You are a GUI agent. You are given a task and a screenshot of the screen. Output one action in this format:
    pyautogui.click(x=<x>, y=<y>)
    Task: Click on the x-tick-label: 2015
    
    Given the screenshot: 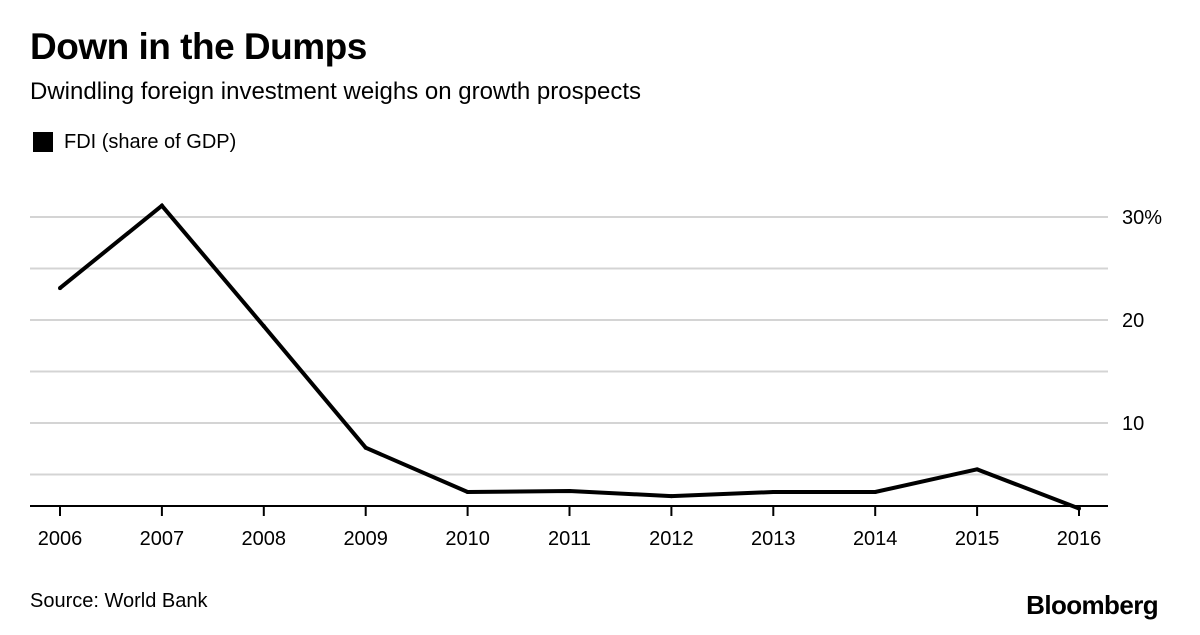 What is the action you would take?
    pyautogui.click(x=977, y=539)
    